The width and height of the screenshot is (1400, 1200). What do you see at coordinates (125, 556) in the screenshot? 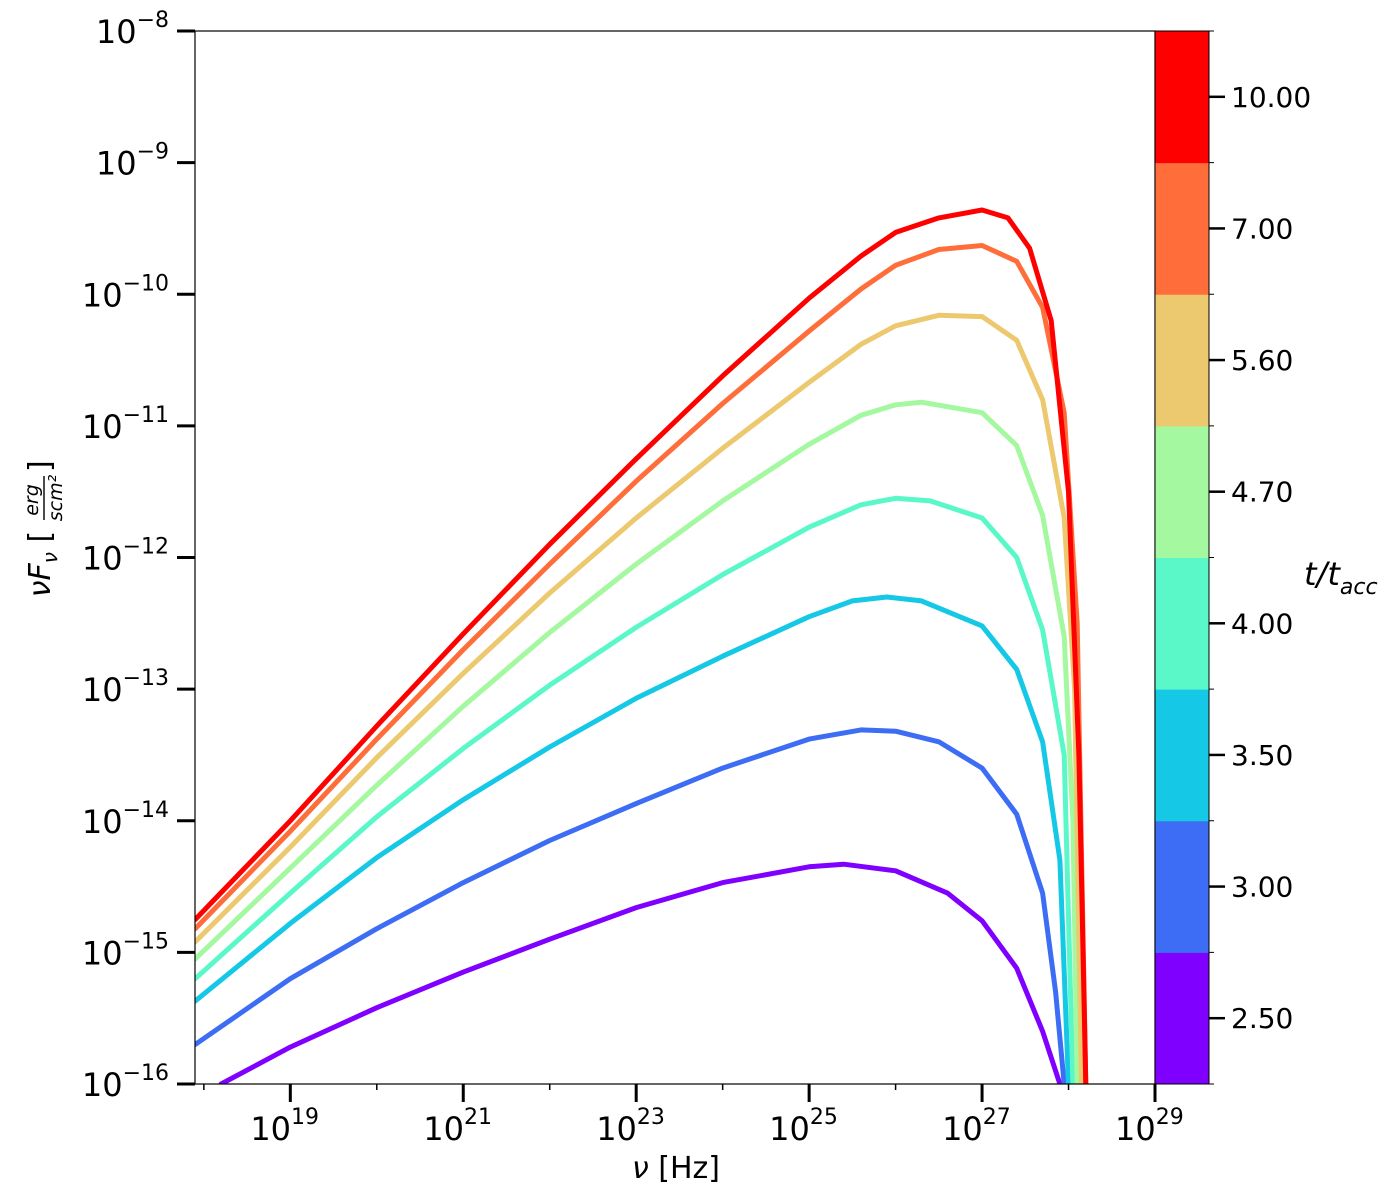
I see `y-tick-label: 10⁻¹²` at bounding box center [125, 556].